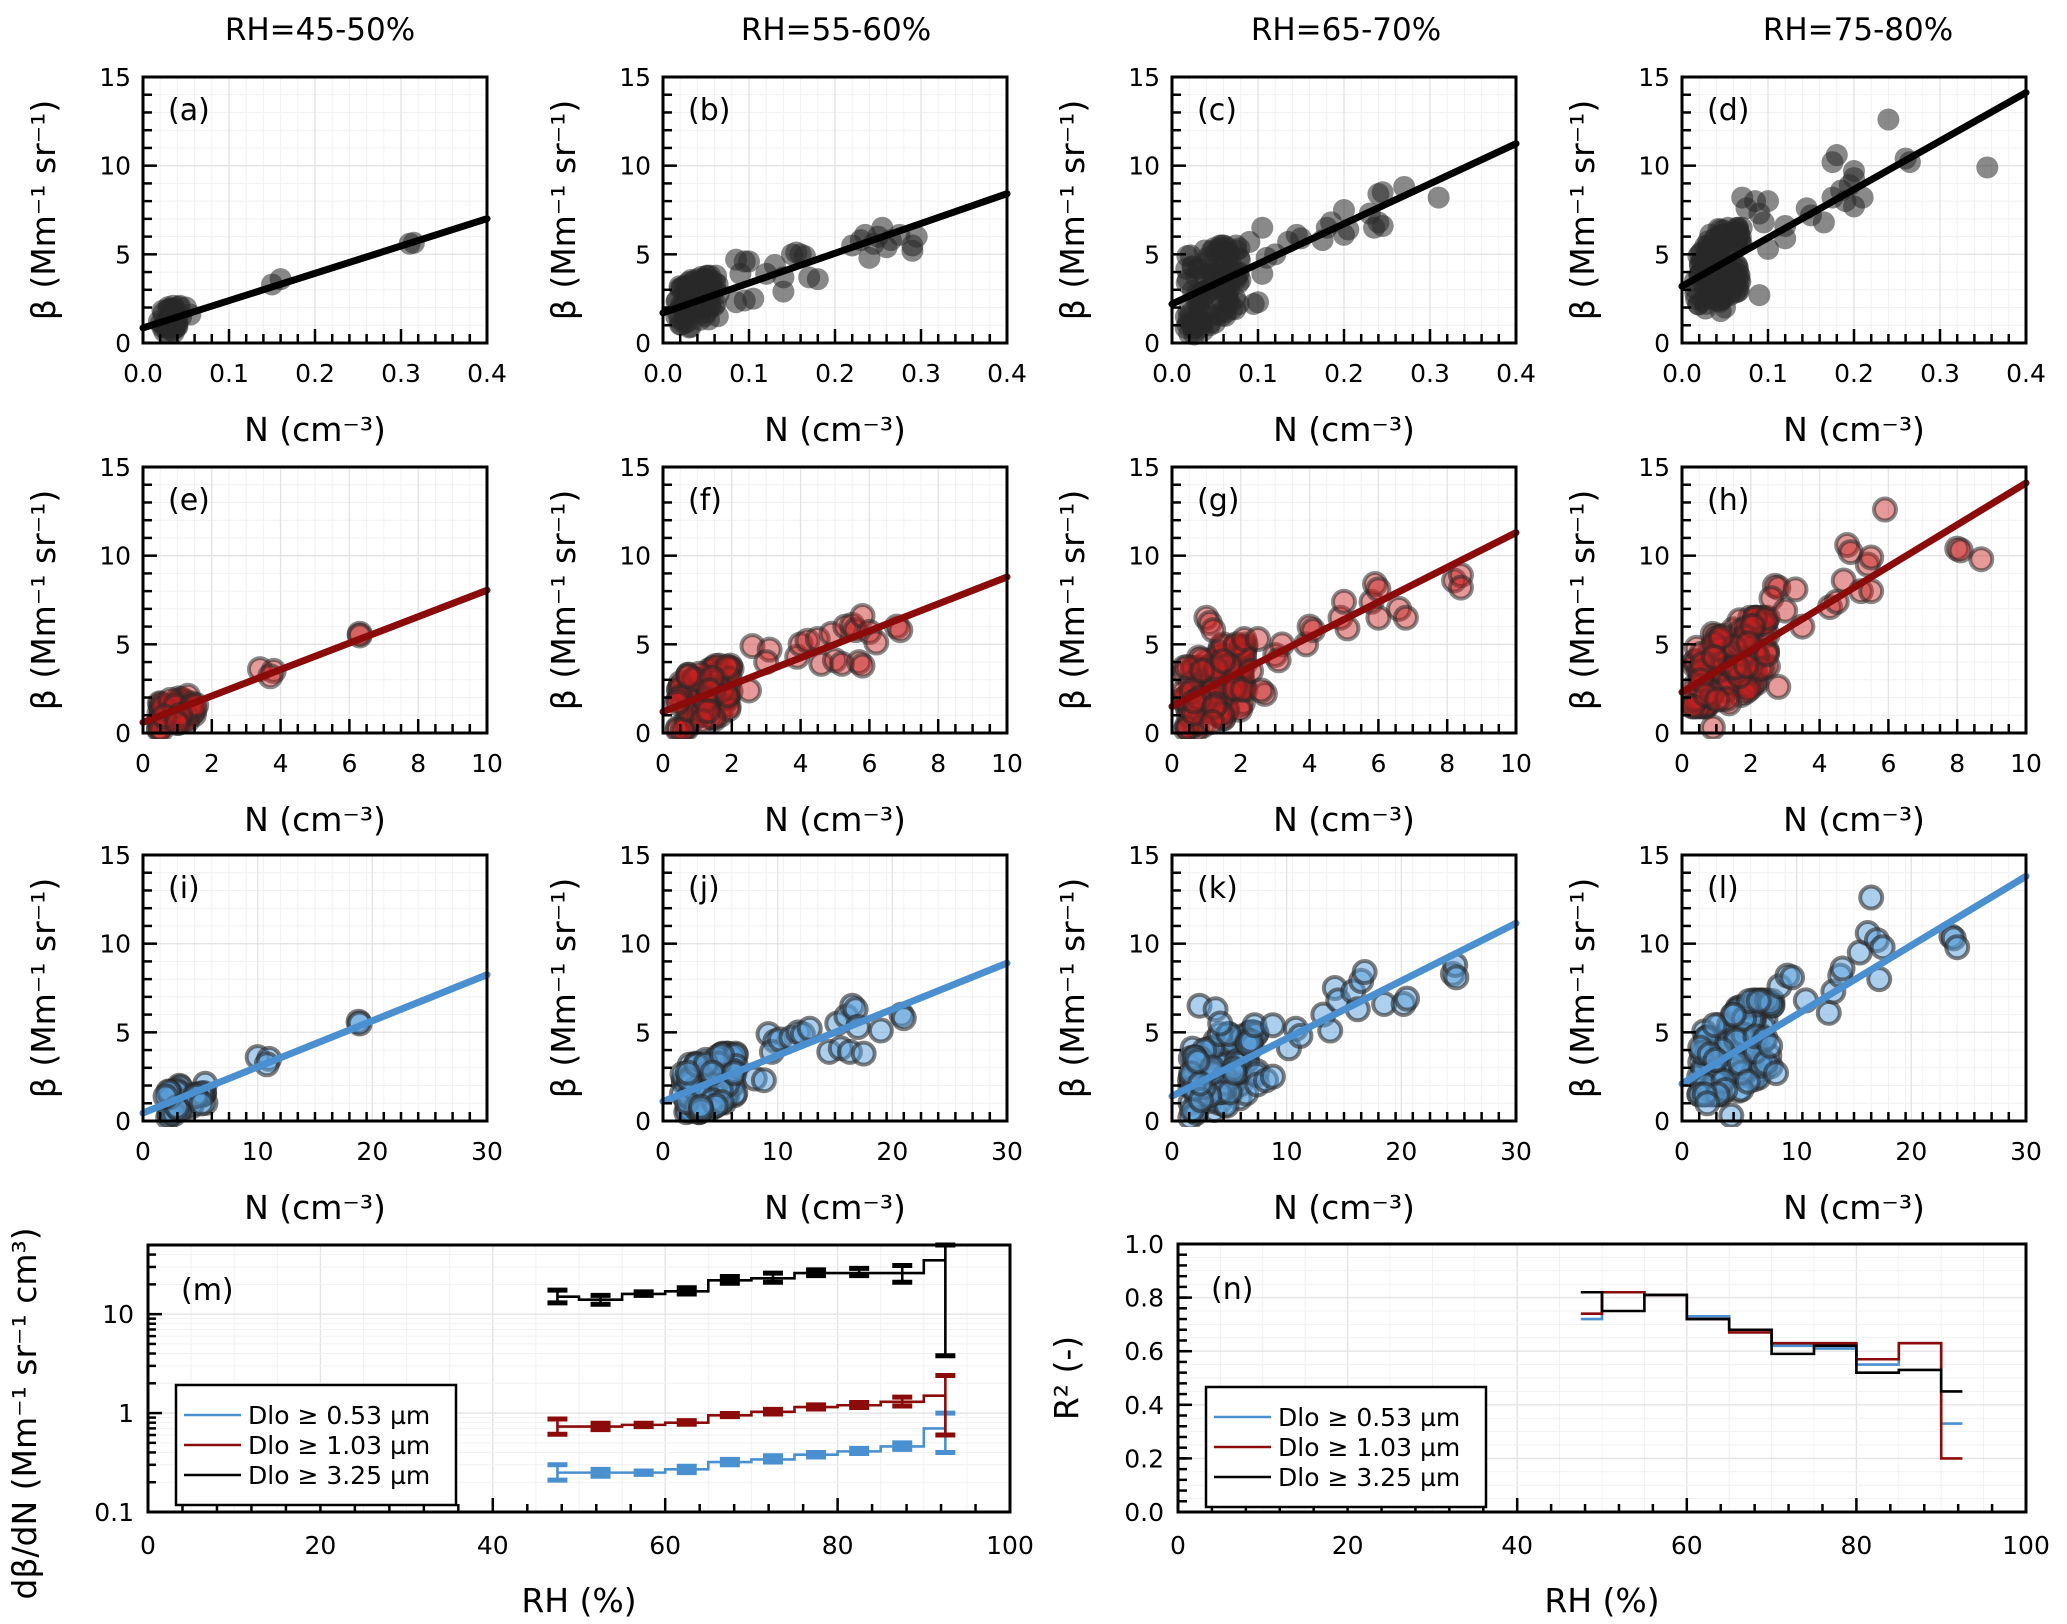 The height and width of the screenshot is (1624, 2067). I want to click on panel-label: (a), so click(189, 110).